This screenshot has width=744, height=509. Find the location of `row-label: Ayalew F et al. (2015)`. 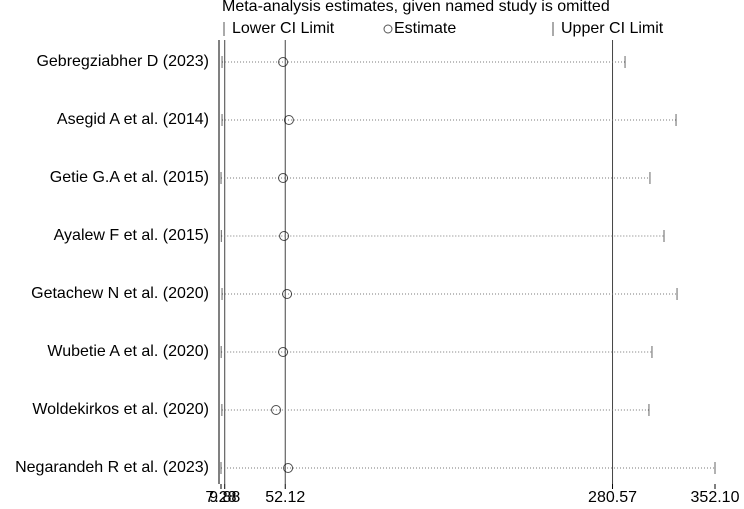

row-label: Ayalew F et al. (2015) is located at coordinates (131, 235).